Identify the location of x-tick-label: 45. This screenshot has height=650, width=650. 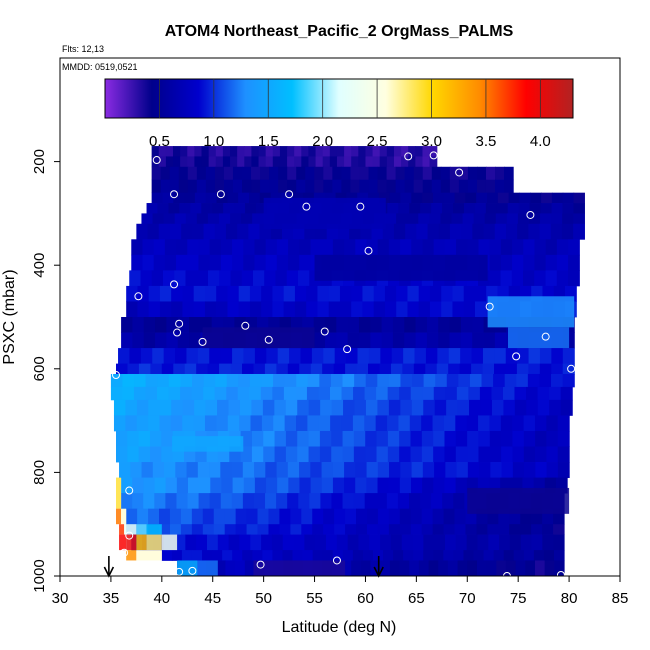
(212, 598).